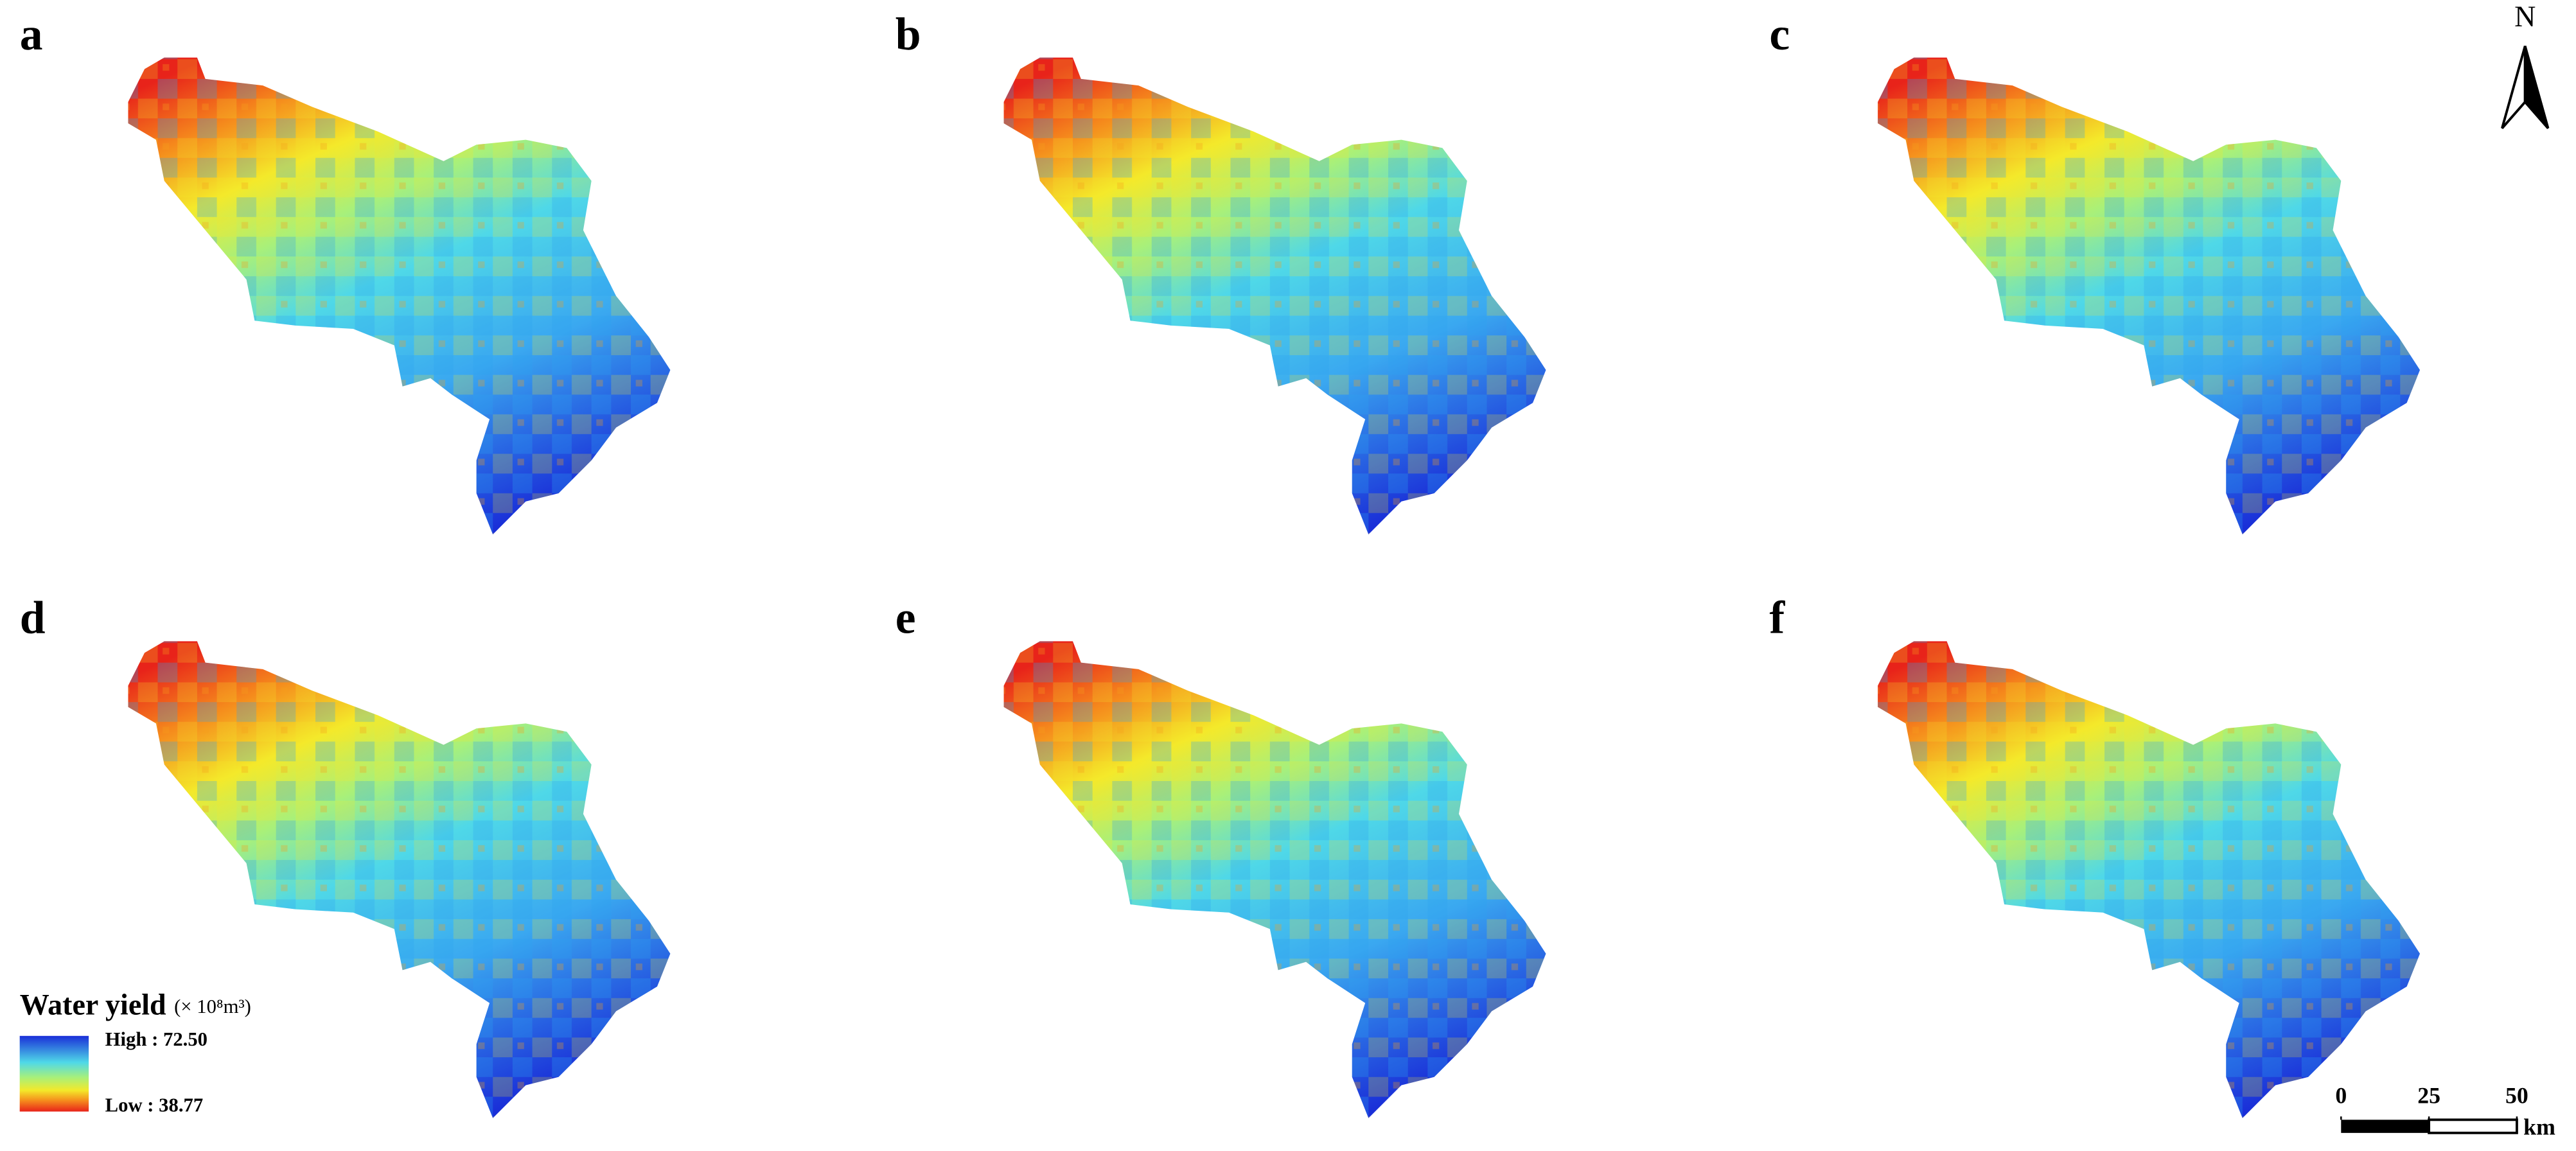 The height and width of the screenshot is (1151, 2576). What do you see at coordinates (2525, 16) in the screenshot?
I see `north-label: N` at bounding box center [2525, 16].